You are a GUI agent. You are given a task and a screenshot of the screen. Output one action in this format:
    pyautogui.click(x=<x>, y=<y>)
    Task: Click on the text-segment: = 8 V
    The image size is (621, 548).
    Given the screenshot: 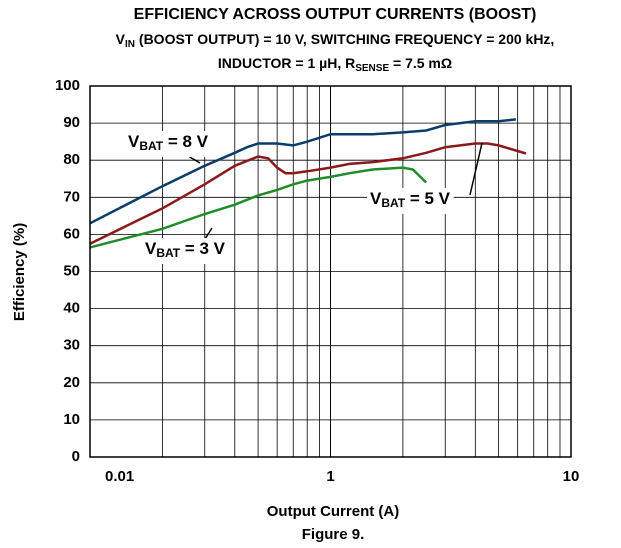 What is the action you would take?
    pyautogui.click(x=186, y=141)
    